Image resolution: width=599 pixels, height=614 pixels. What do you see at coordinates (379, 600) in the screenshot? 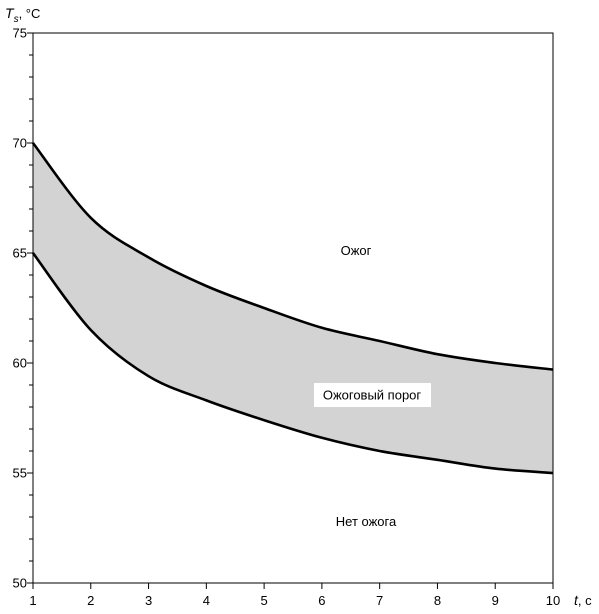
I see `x-tick-label: 7` at bounding box center [379, 600].